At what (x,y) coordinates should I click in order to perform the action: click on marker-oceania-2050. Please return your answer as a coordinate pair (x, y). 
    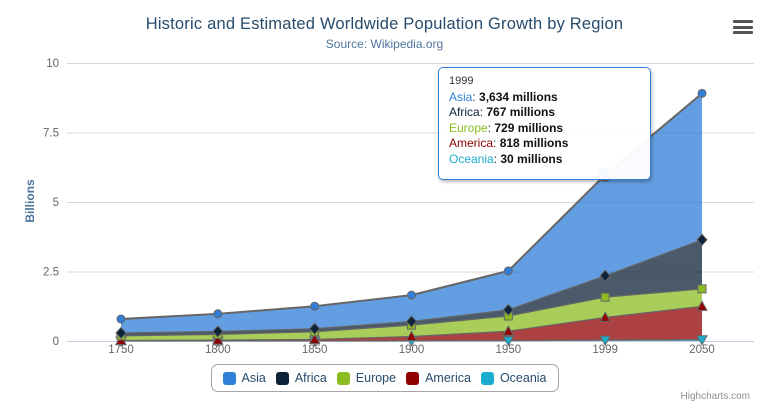
    Looking at the image, I should click on (702, 340).